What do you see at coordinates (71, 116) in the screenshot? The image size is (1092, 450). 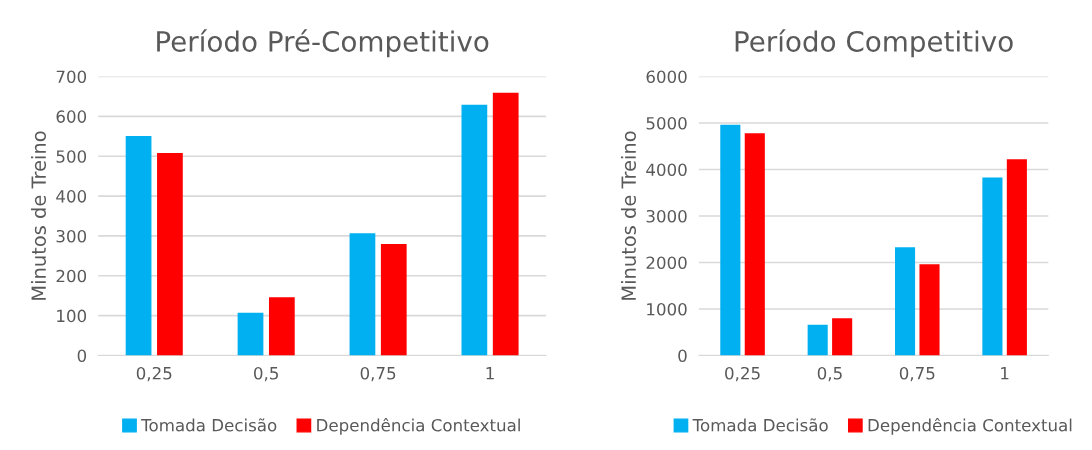 I see `y-tick-label: 600` at bounding box center [71, 116].